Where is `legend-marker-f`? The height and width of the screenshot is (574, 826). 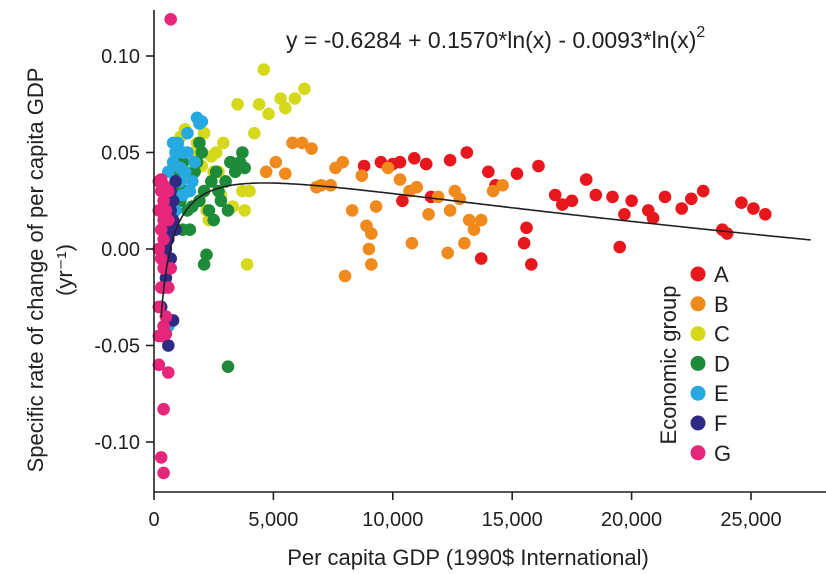 legend-marker-f is located at coordinates (698, 423).